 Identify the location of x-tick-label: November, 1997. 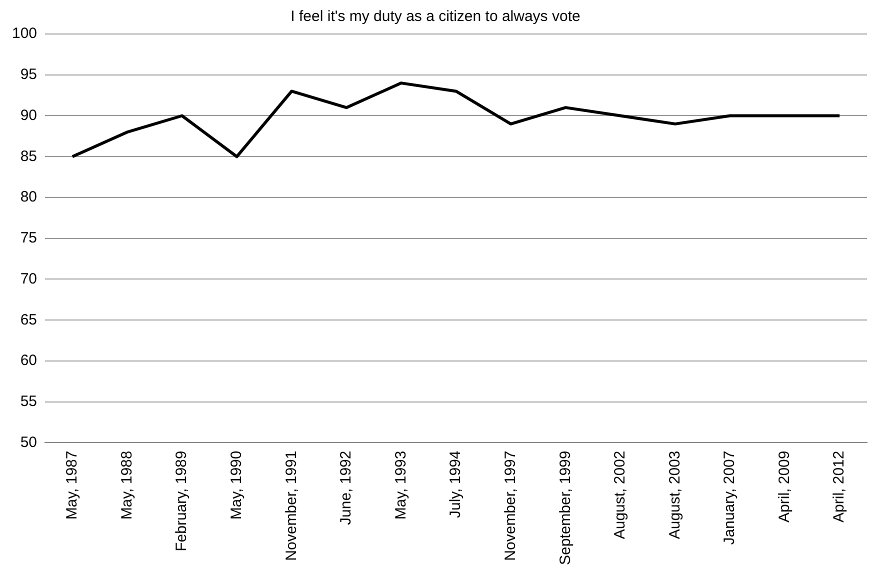
(510, 505).